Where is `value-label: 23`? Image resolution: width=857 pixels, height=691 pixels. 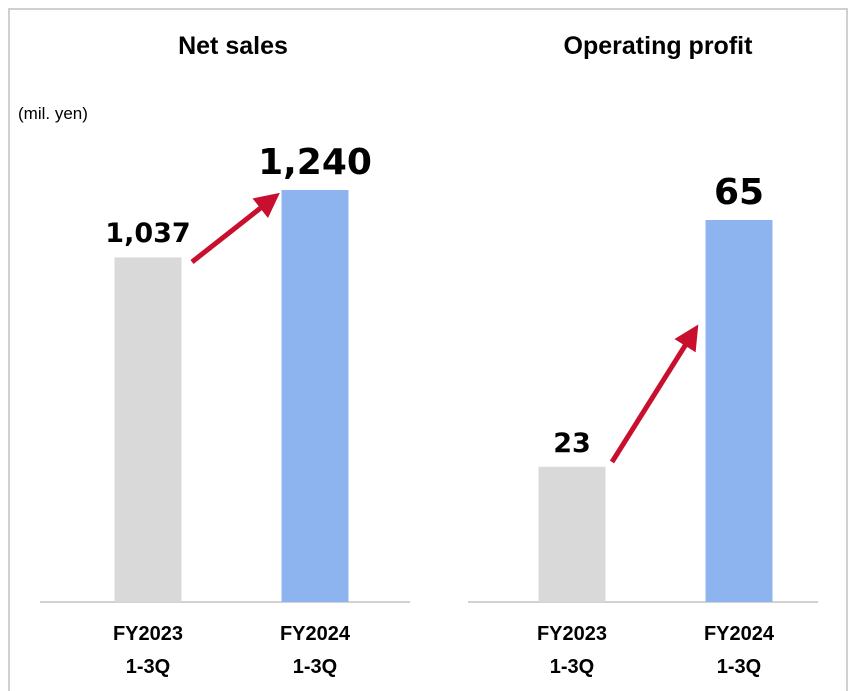 value-label: 23 is located at coordinates (572, 443).